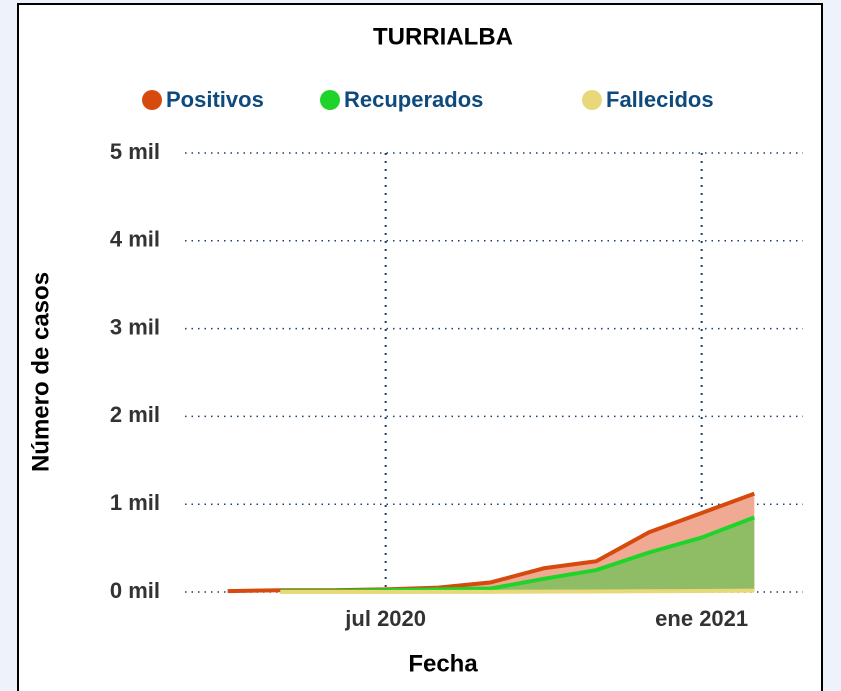 The image size is (841, 691). What do you see at coordinates (517, 591) in the screenshot?
I see `line` at bounding box center [517, 591].